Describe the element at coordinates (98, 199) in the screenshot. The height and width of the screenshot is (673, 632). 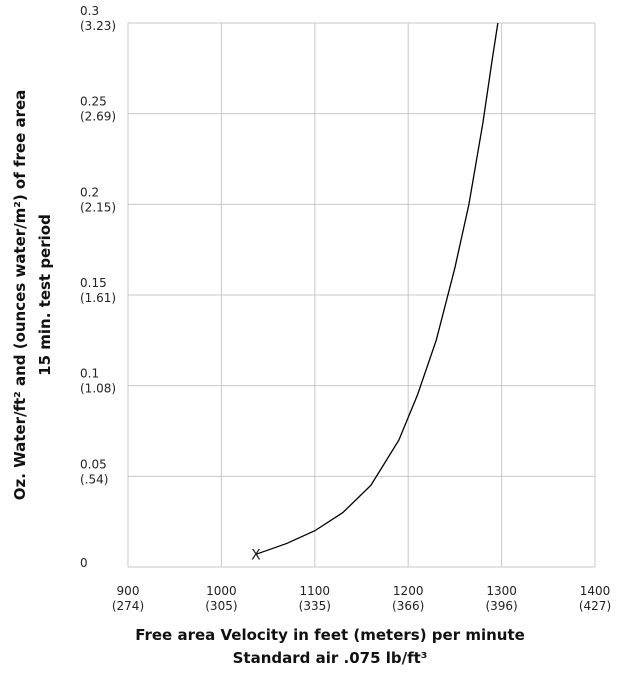
I see `y-tick-label: 0.2 (2.15)` at that location.